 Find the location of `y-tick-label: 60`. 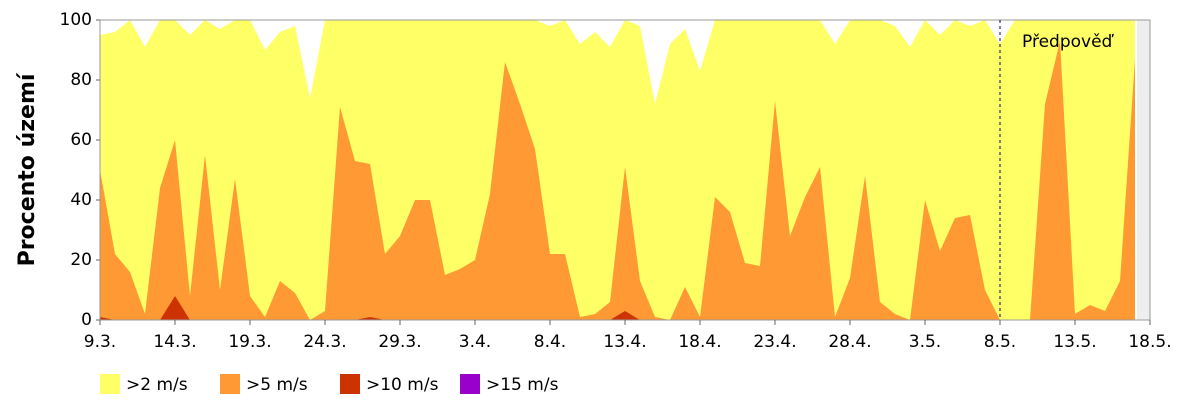

y-tick-label: 60 is located at coordinates (81, 140).